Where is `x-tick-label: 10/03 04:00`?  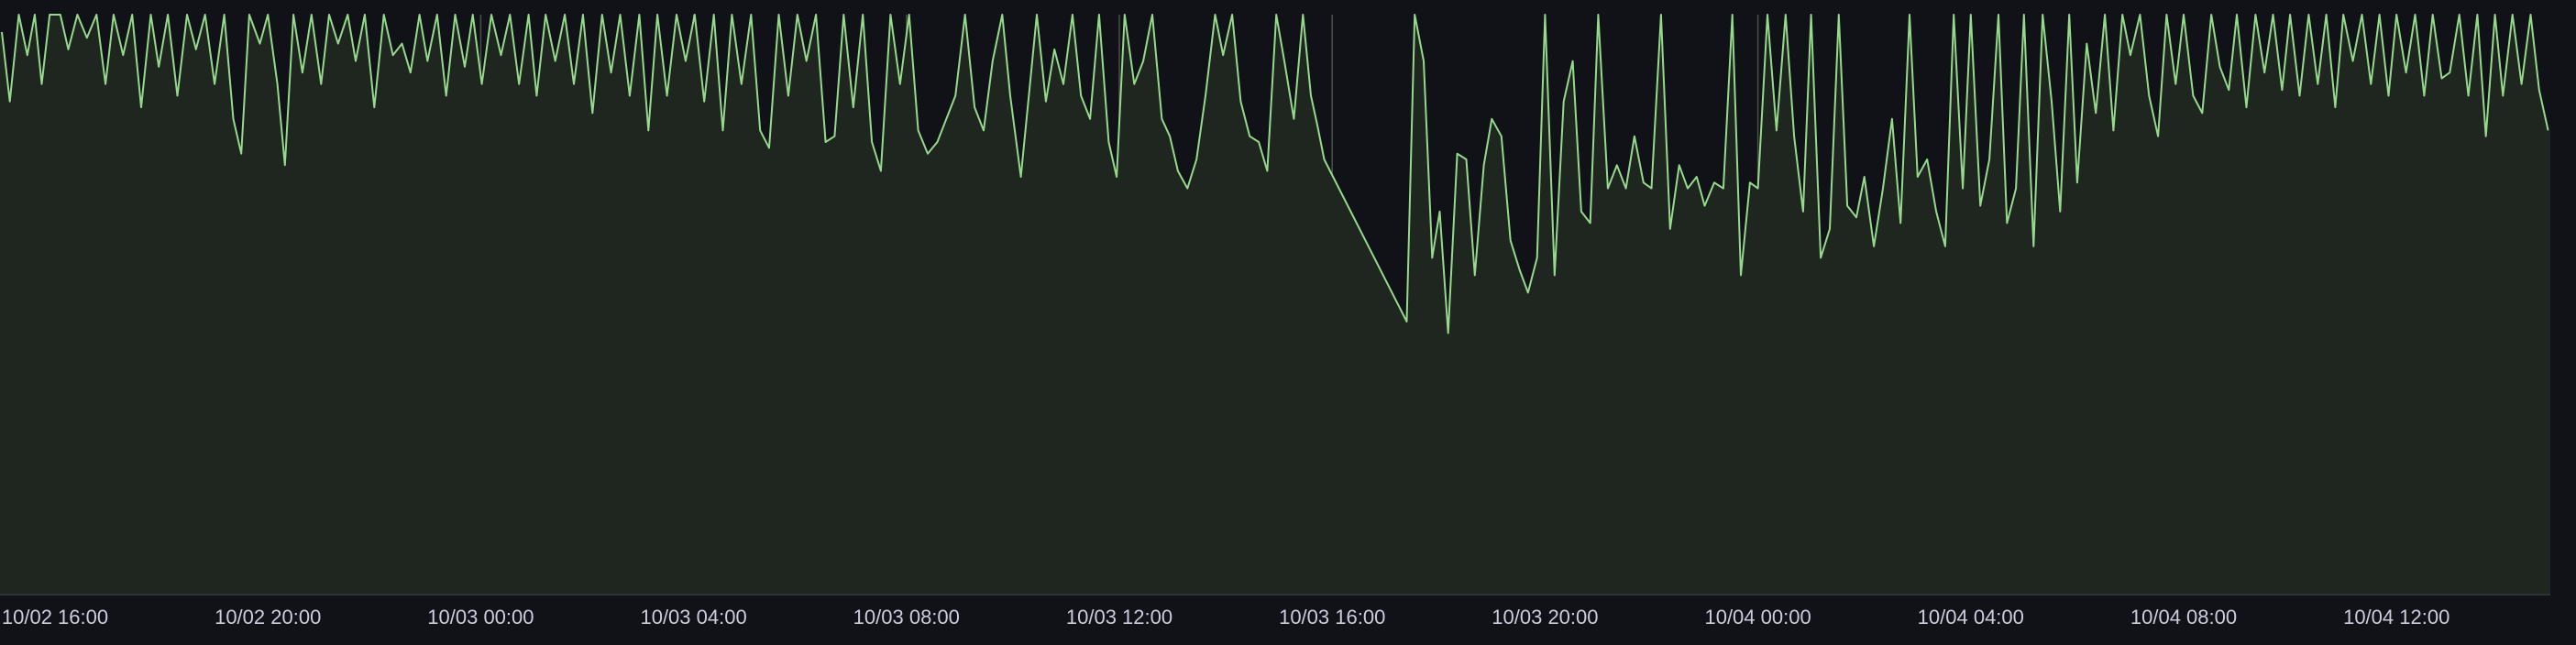 x-tick-label: 10/03 04:00 is located at coordinates (693, 617).